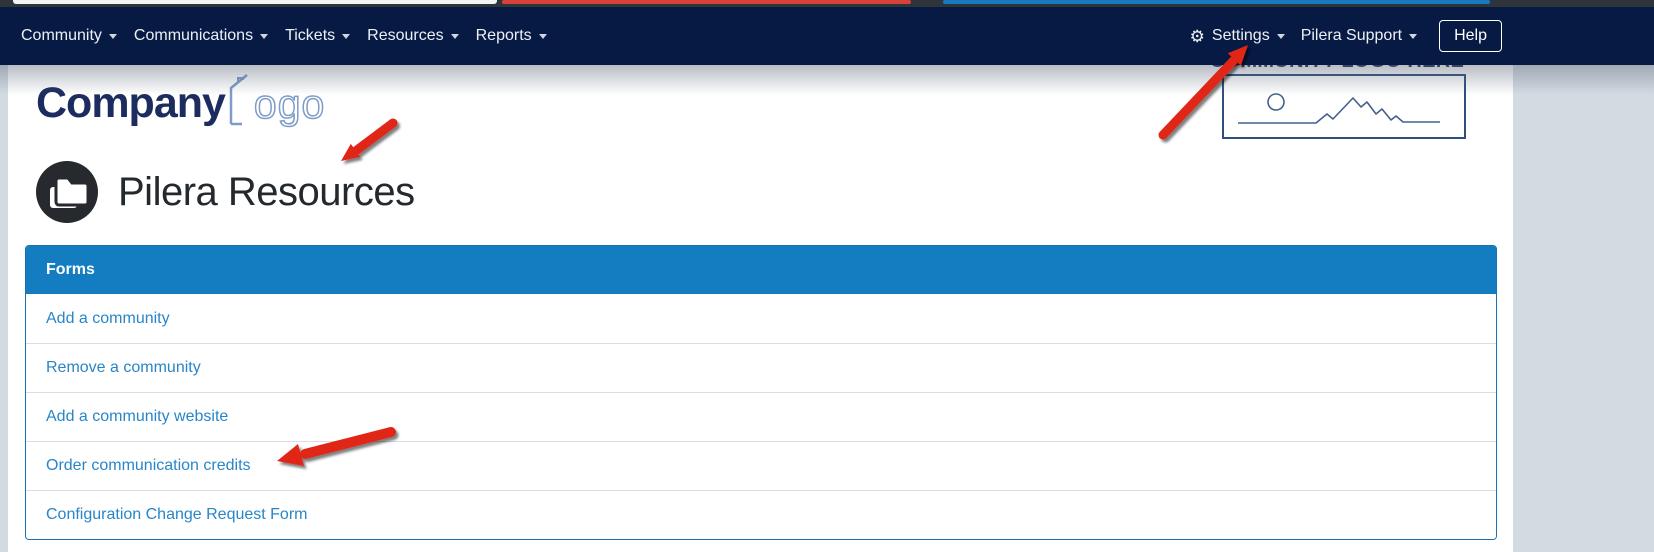 The height and width of the screenshot is (552, 1654). What do you see at coordinates (761, 514) in the screenshot?
I see `table-row: Configuration Change Request Form` at bounding box center [761, 514].